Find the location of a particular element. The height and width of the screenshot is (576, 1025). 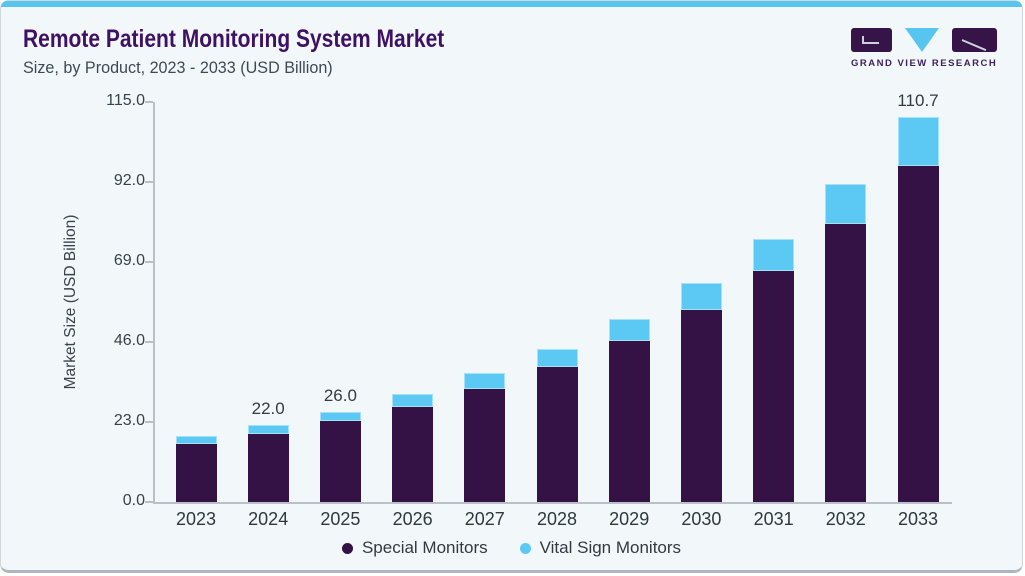

legend-item-vital-sign-monitors: Vital Sign Monitors is located at coordinates (600, 548).